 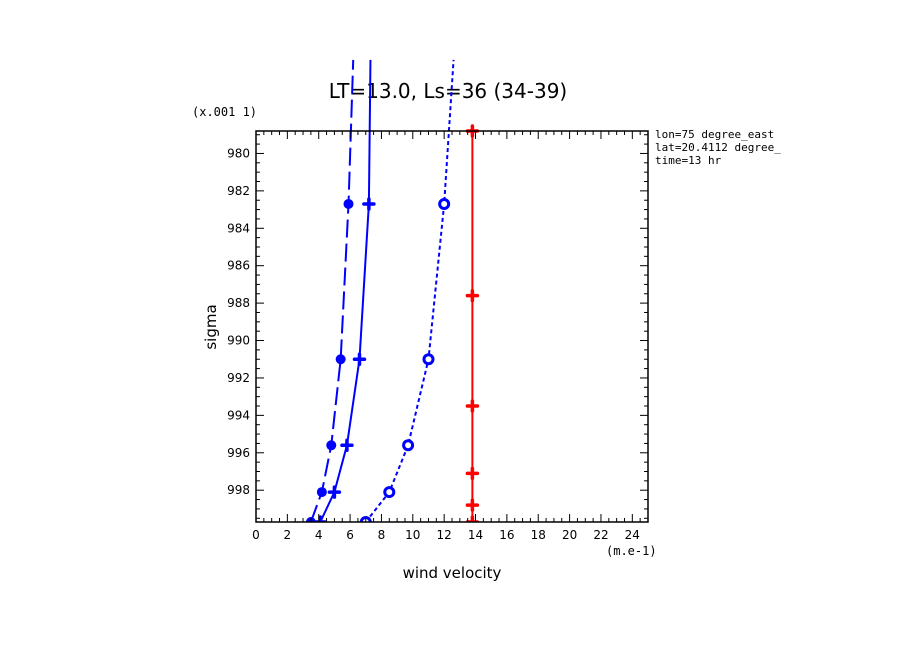 I want to click on x-tick-label: 0, so click(x=256, y=535).